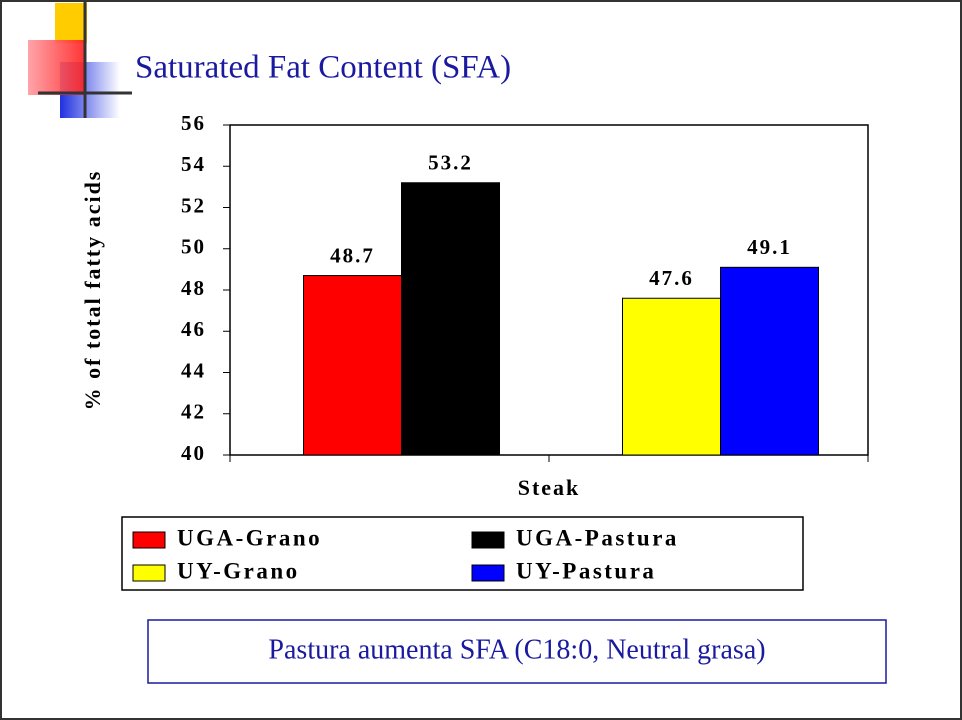 The width and height of the screenshot is (962, 720). I want to click on data-label: 49.1, so click(769, 247).